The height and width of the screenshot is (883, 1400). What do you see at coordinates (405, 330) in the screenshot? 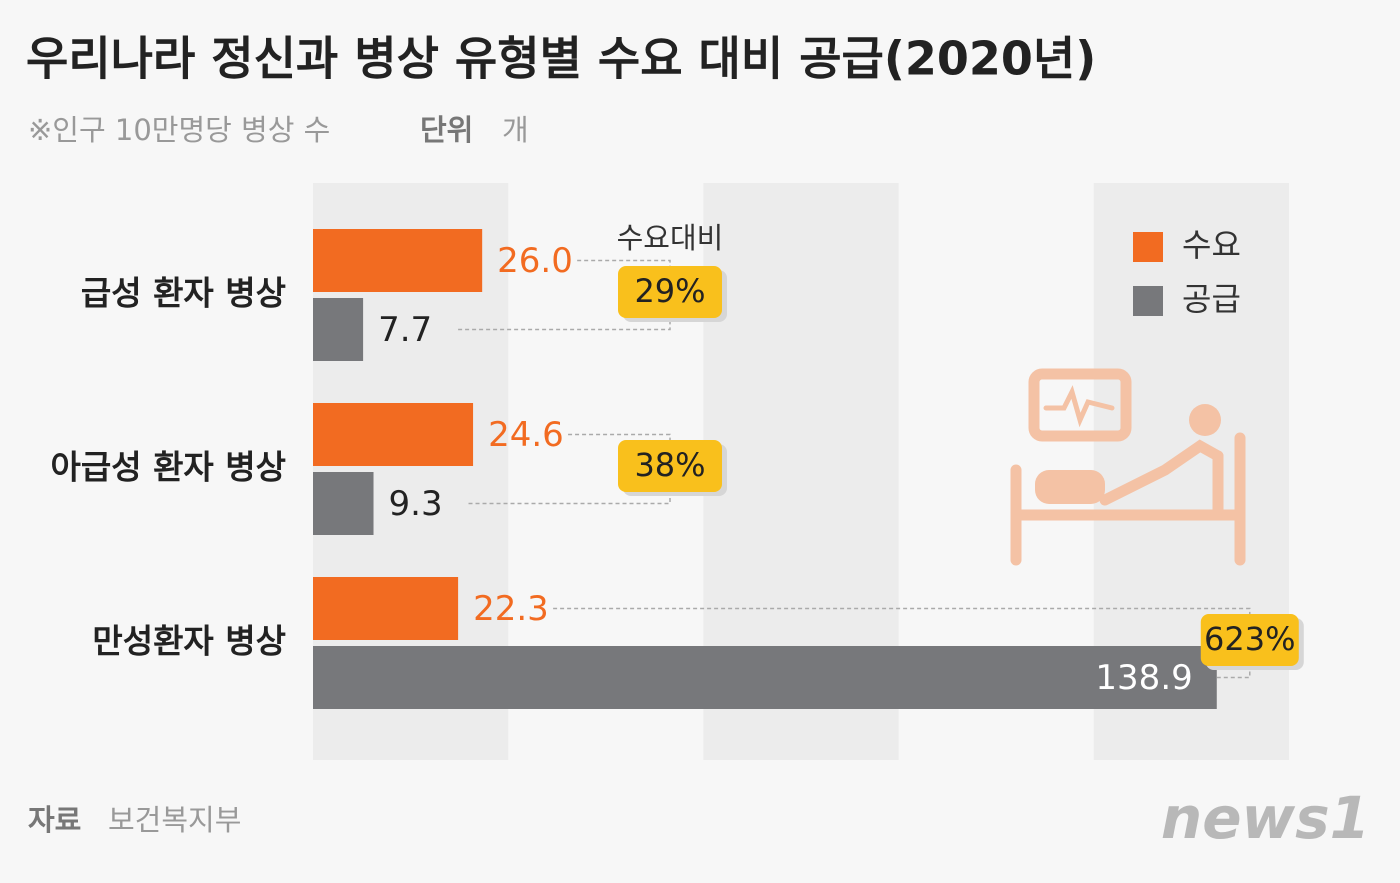
I see `value-label: 7.7` at bounding box center [405, 330].